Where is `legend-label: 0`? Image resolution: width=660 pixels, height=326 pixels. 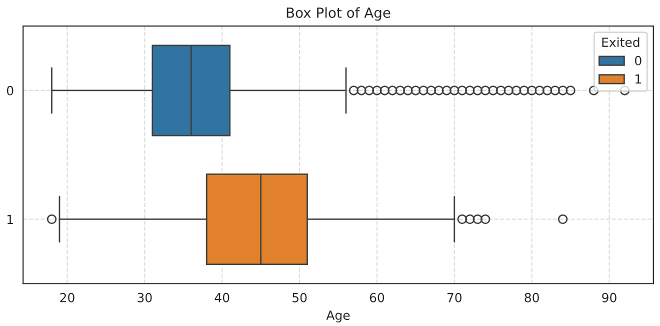
legend-label: 0 is located at coordinates (638, 61).